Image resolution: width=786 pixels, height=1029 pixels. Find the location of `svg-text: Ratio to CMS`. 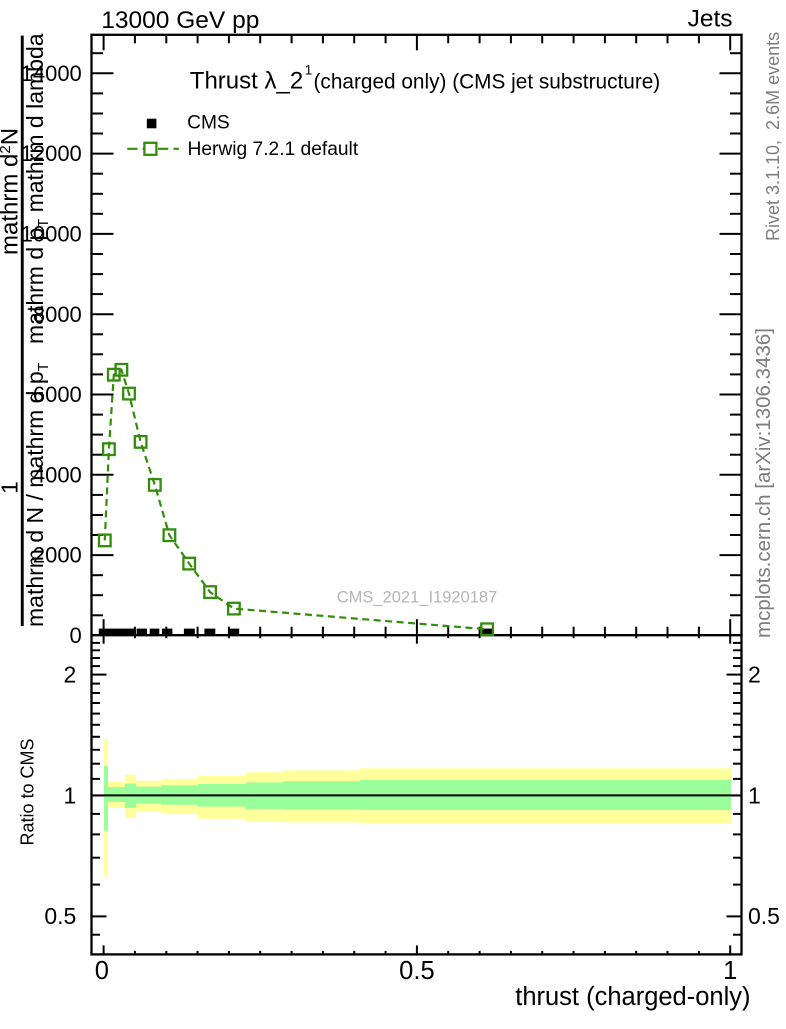

svg-text: Ratio to CMS is located at coordinates (28, 791).